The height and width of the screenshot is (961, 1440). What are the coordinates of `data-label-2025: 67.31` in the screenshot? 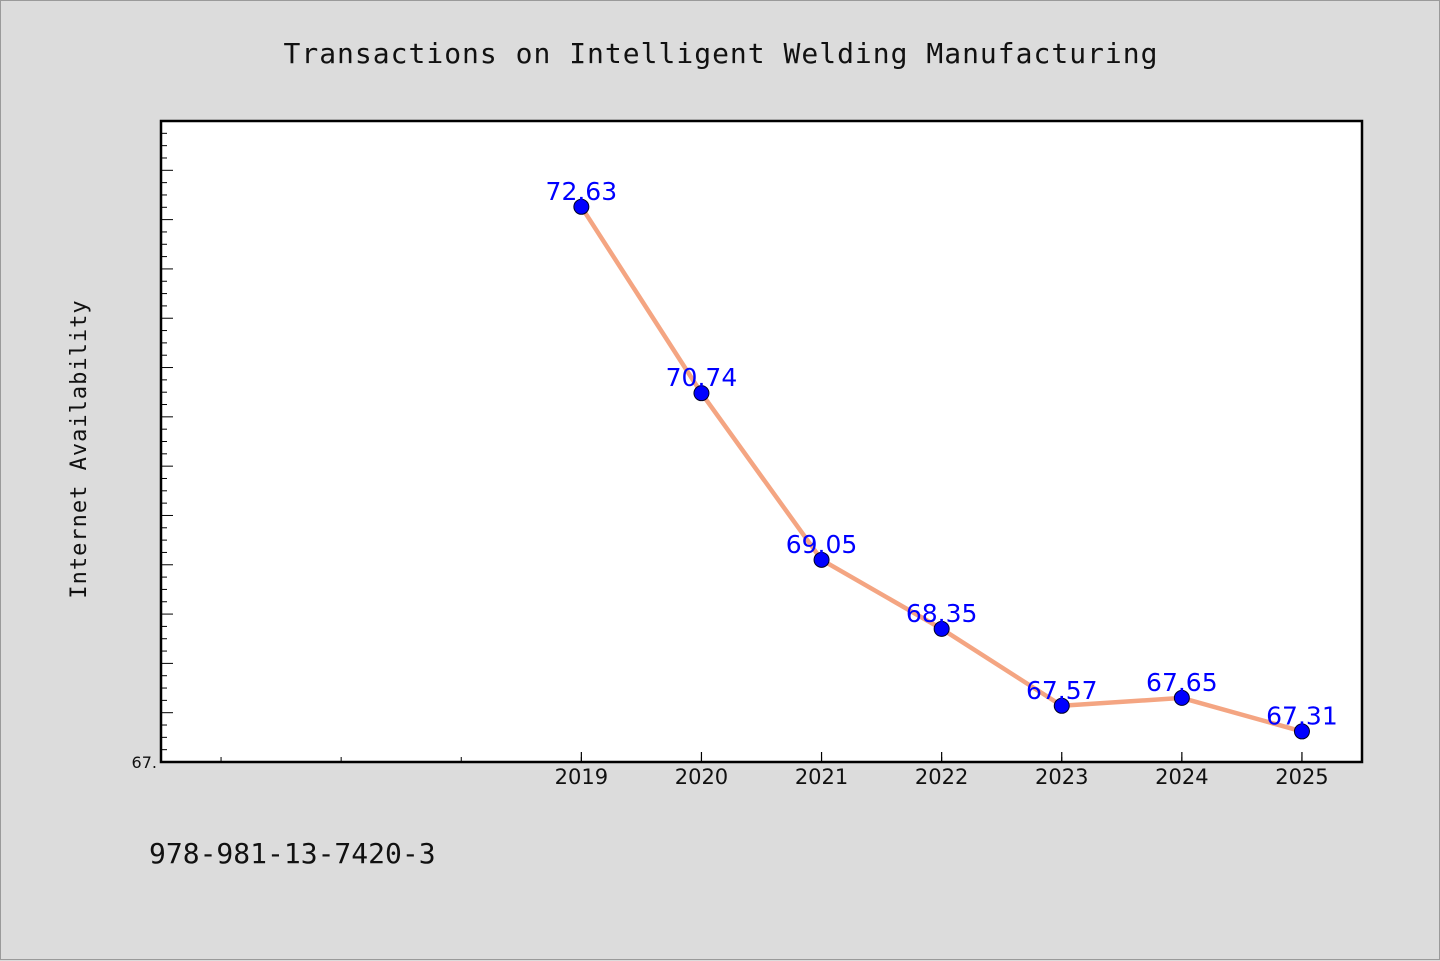 It's located at (1302, 715).